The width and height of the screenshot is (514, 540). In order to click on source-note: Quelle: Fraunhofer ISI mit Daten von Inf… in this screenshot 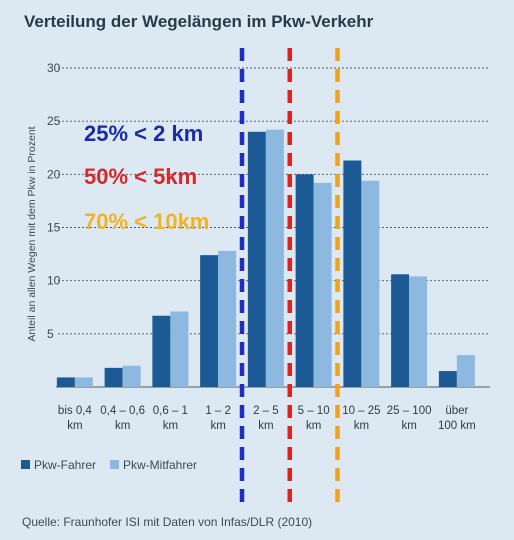, I will do `click(167, 522)`.